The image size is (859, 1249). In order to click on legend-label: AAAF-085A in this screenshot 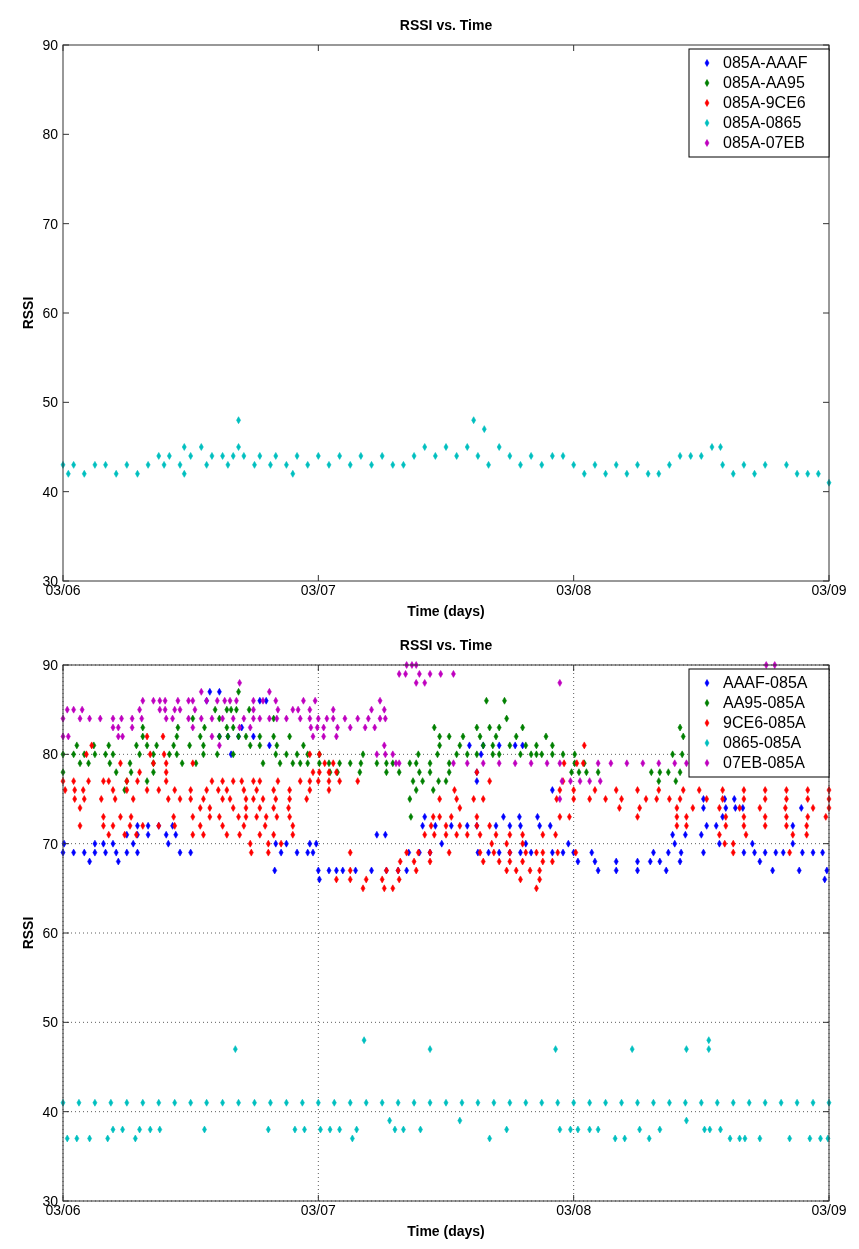, I will do `click(765, 682)`.